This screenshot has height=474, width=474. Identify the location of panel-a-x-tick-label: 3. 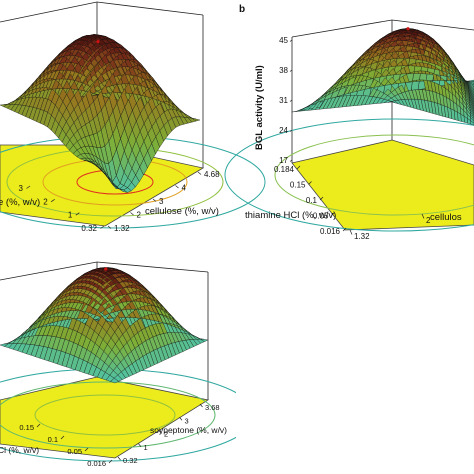
(161, 201).